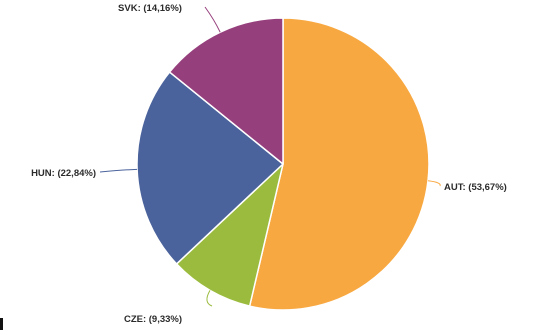 This screenshot has height=335, width=558. I want to click on slice-label-cze: CZE: (9,33%), so click(153, 319).